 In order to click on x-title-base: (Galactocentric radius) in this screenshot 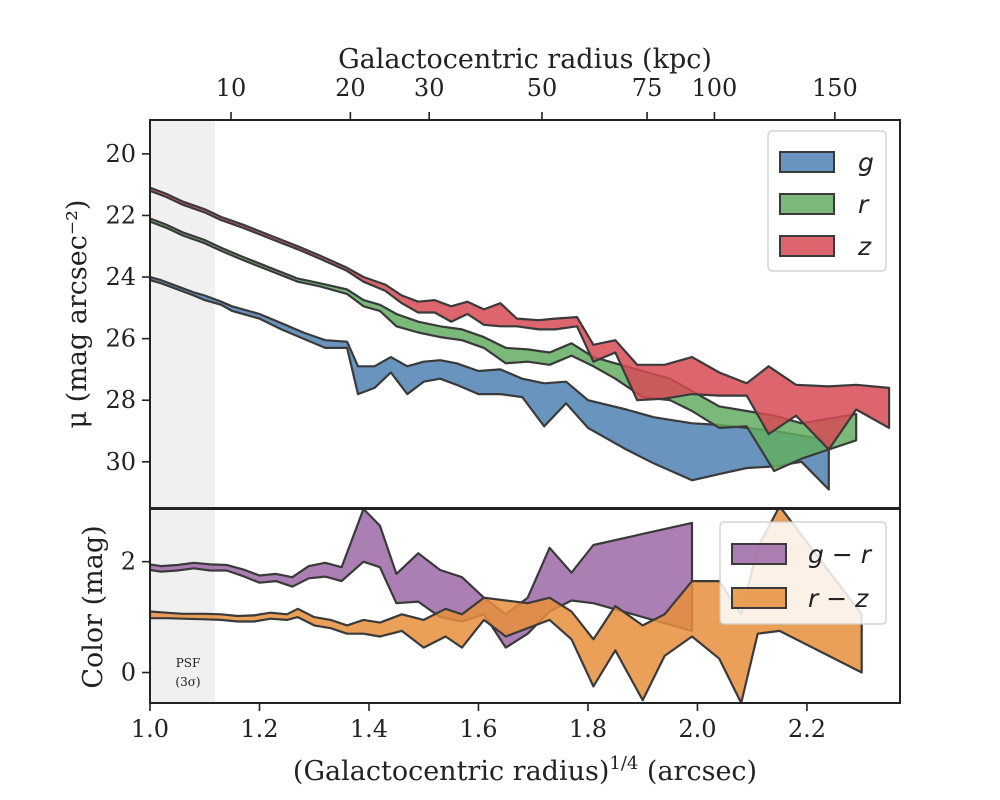, I will do `click(451, 771)`.